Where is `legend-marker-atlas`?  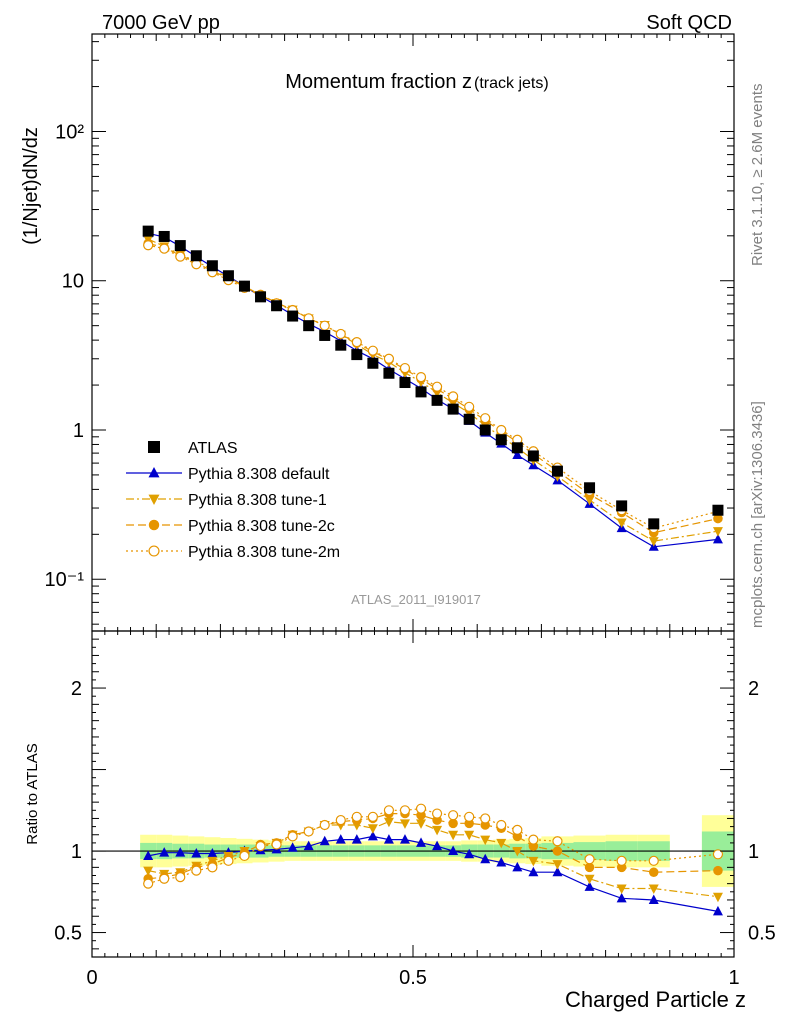 legend-marker-atlas is located at coordinates (154, 447).